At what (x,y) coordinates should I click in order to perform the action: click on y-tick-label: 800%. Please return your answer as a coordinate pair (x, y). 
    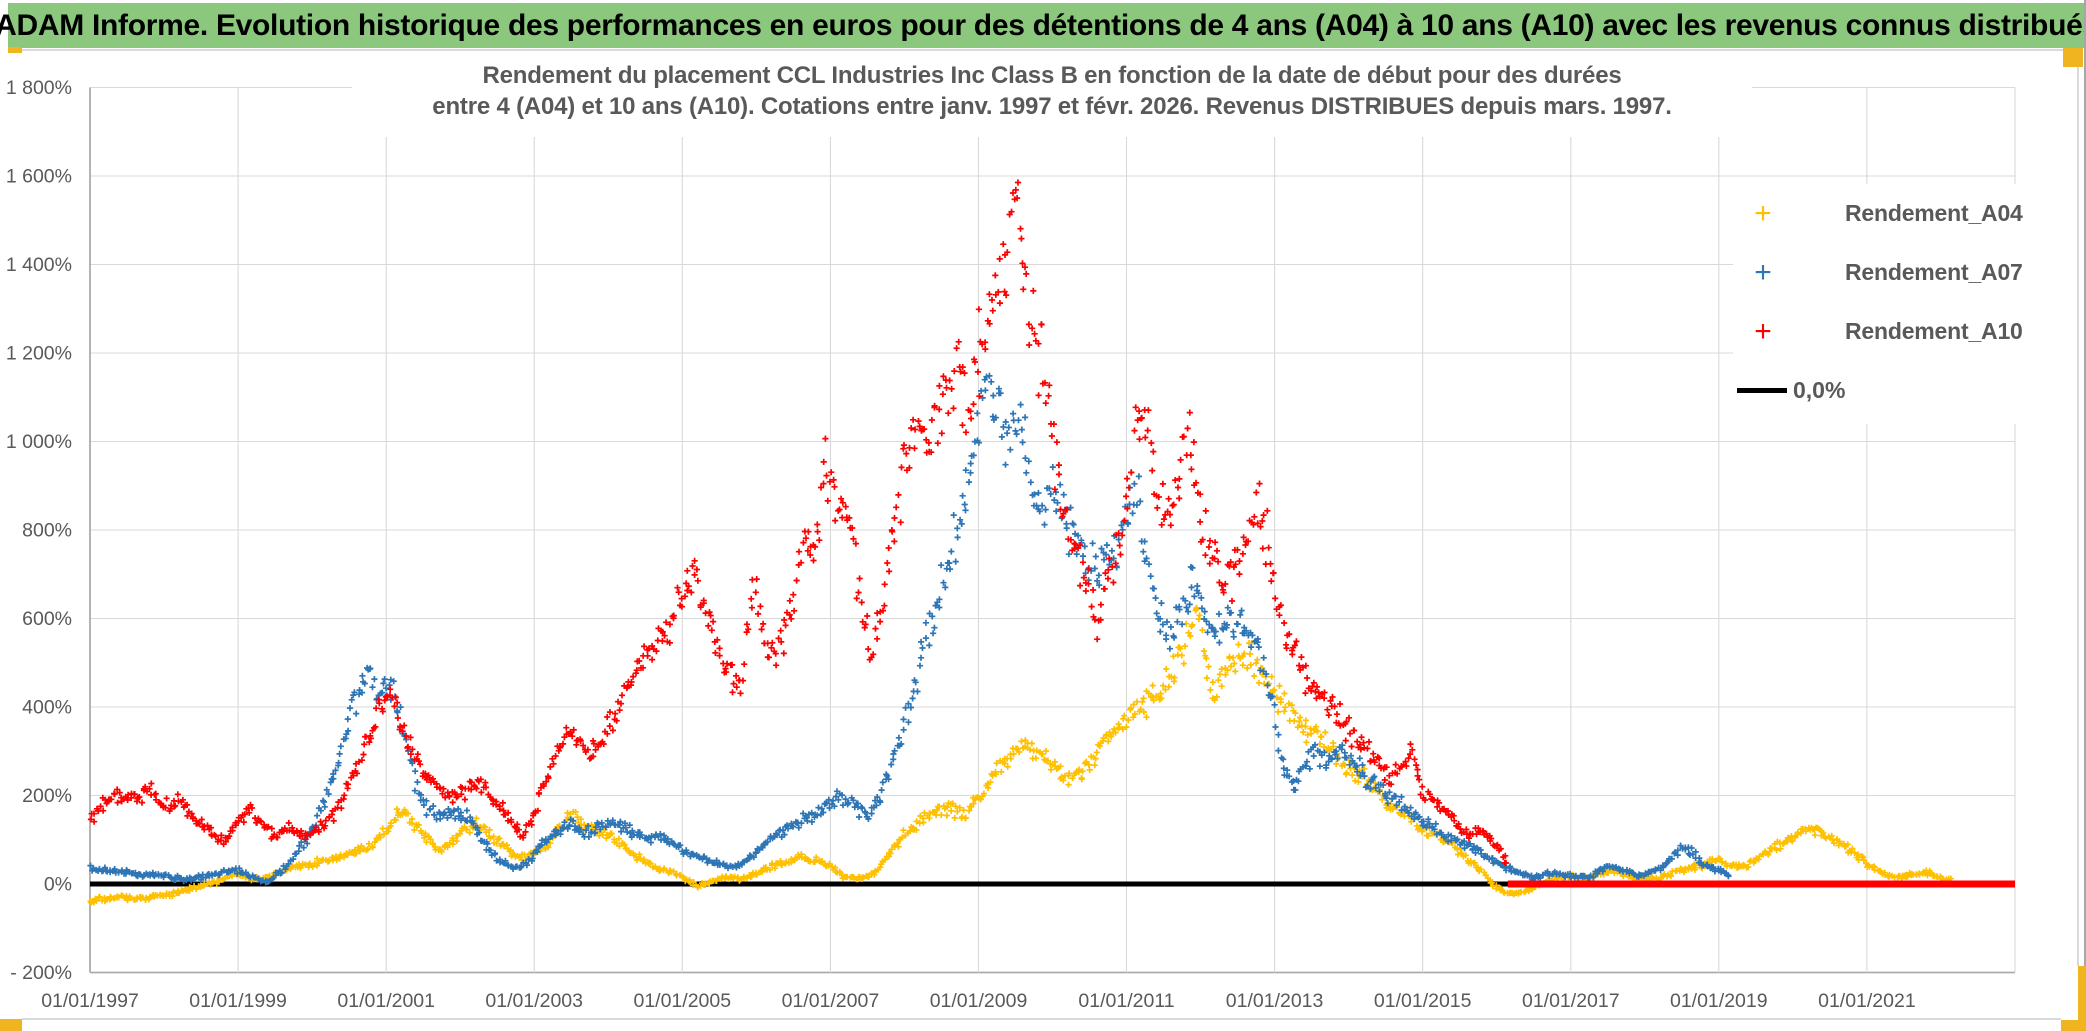
    Looking at the image, I should click on (47, 531).